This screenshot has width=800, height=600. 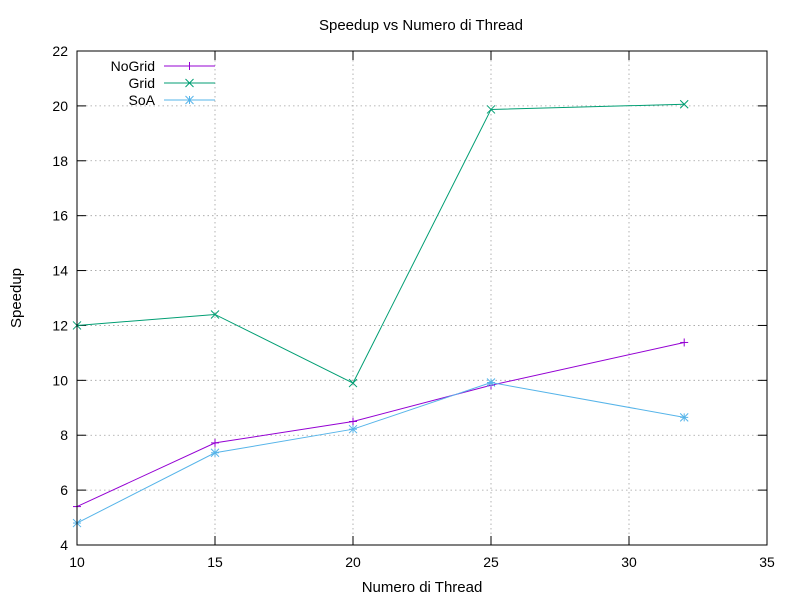 I want to click on y-tick-label: 14, so click(x=60, y=271).